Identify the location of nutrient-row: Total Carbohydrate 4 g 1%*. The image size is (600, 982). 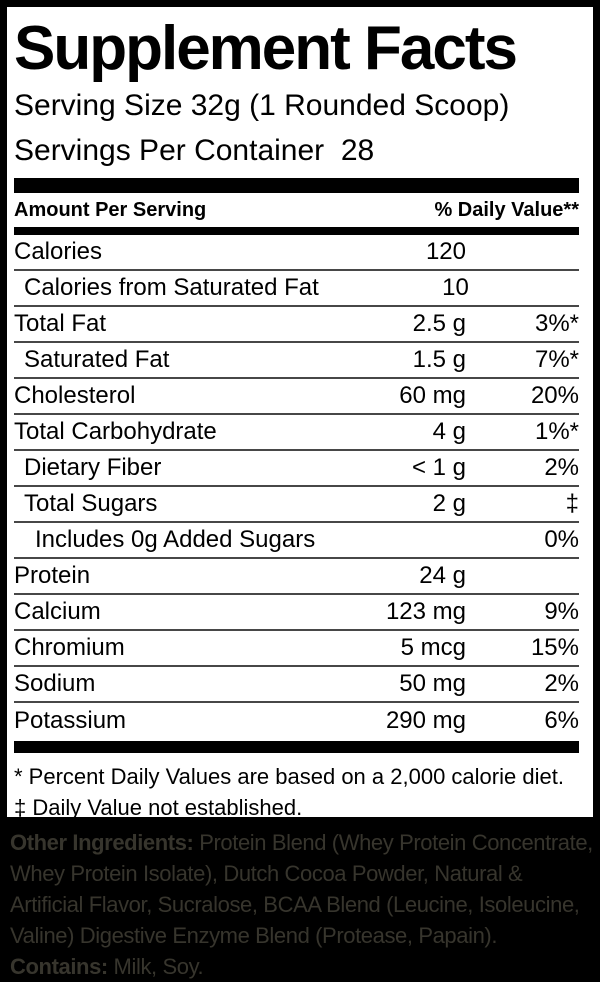
(296, 433).